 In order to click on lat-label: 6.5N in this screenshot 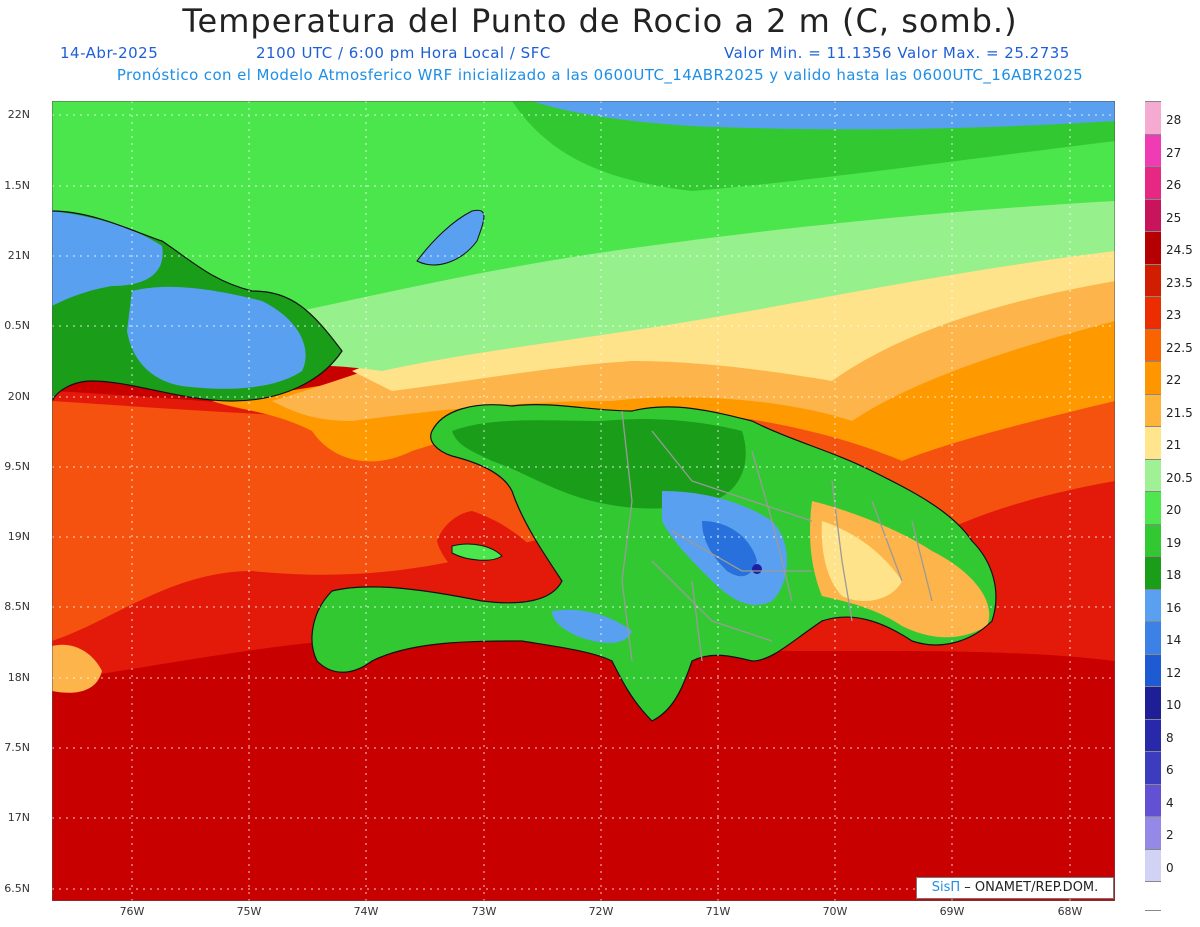, I will do `click(17, 888)`.